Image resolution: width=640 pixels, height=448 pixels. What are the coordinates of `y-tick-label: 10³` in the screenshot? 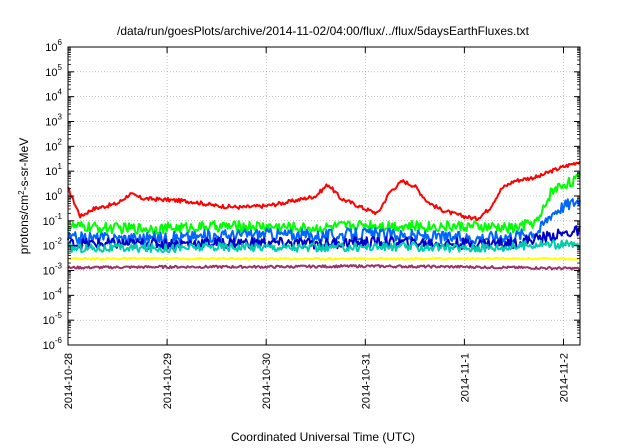 It's located at (53, 121).